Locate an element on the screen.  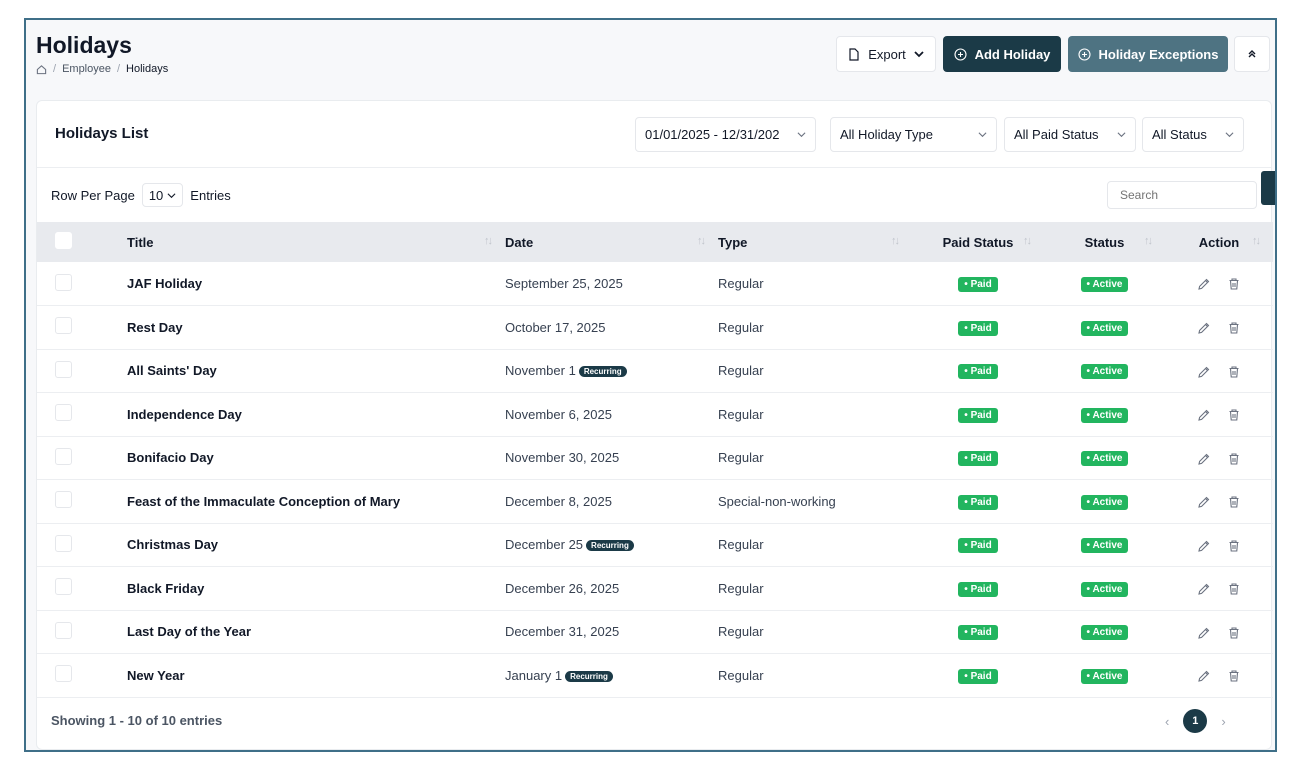
column-paid-status-label: Paid Status is located at coordinates (978, 242).